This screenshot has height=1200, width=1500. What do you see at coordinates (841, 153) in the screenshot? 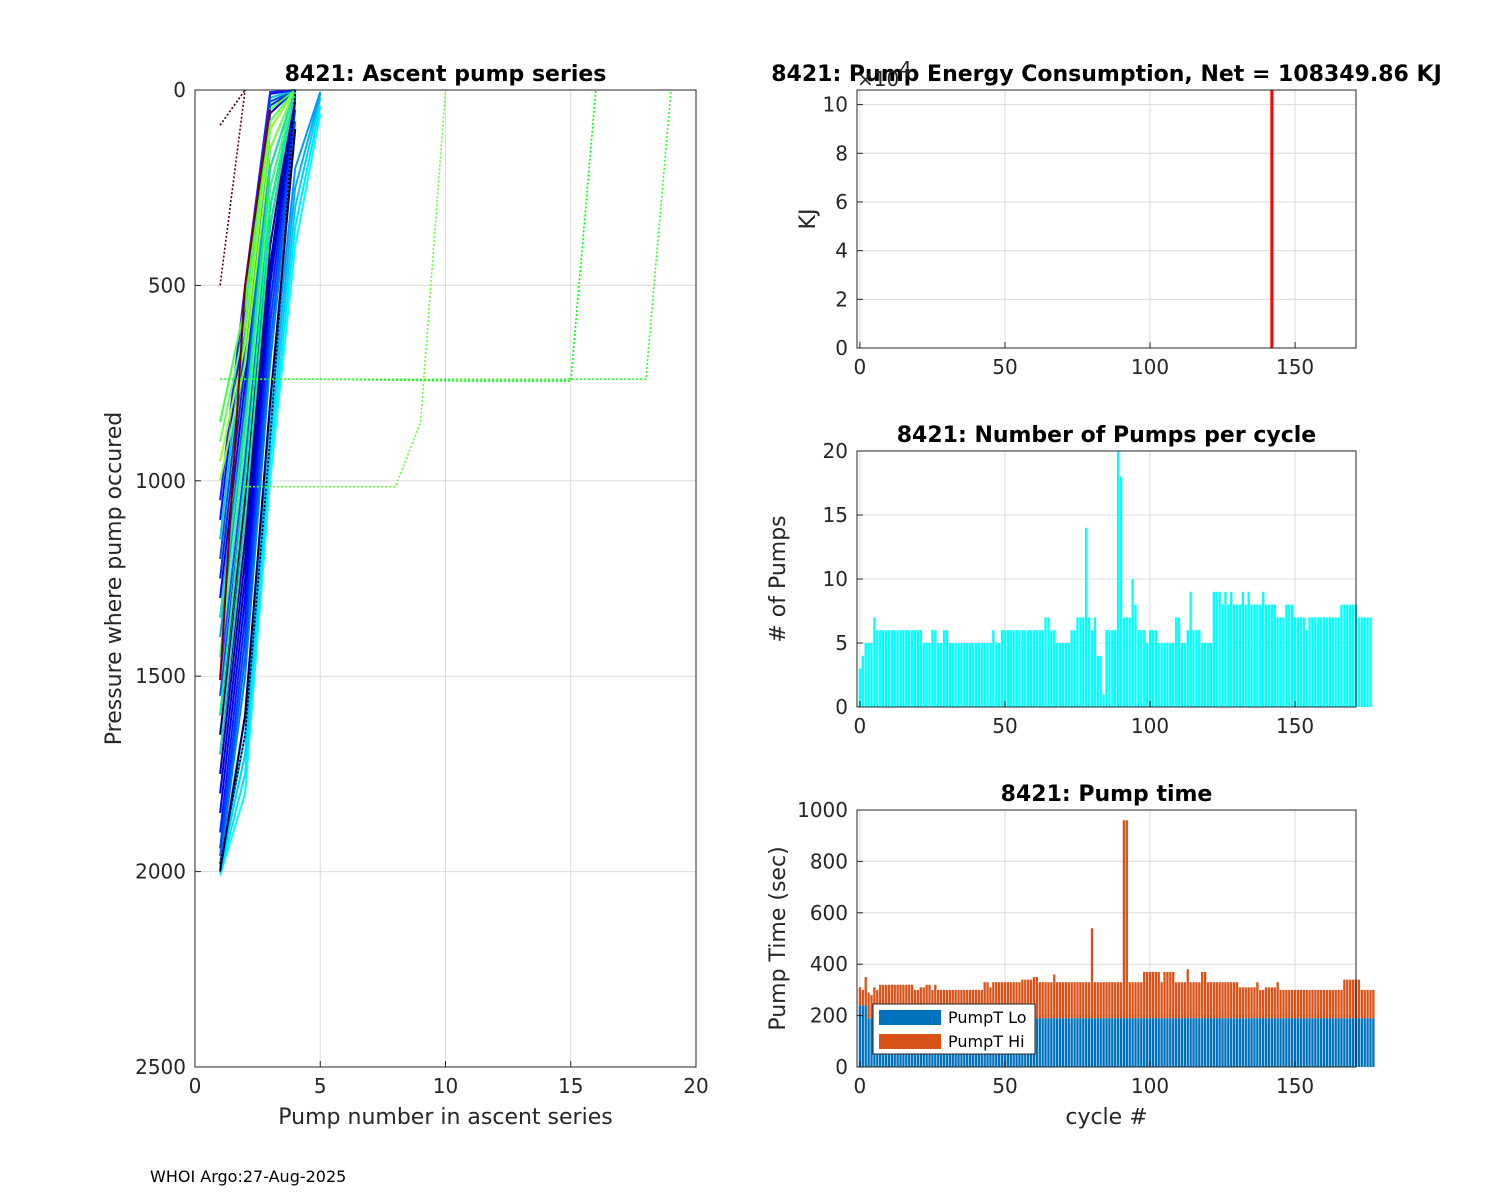
I see `y-tick-label: 8` at bounding box center [841, 153].